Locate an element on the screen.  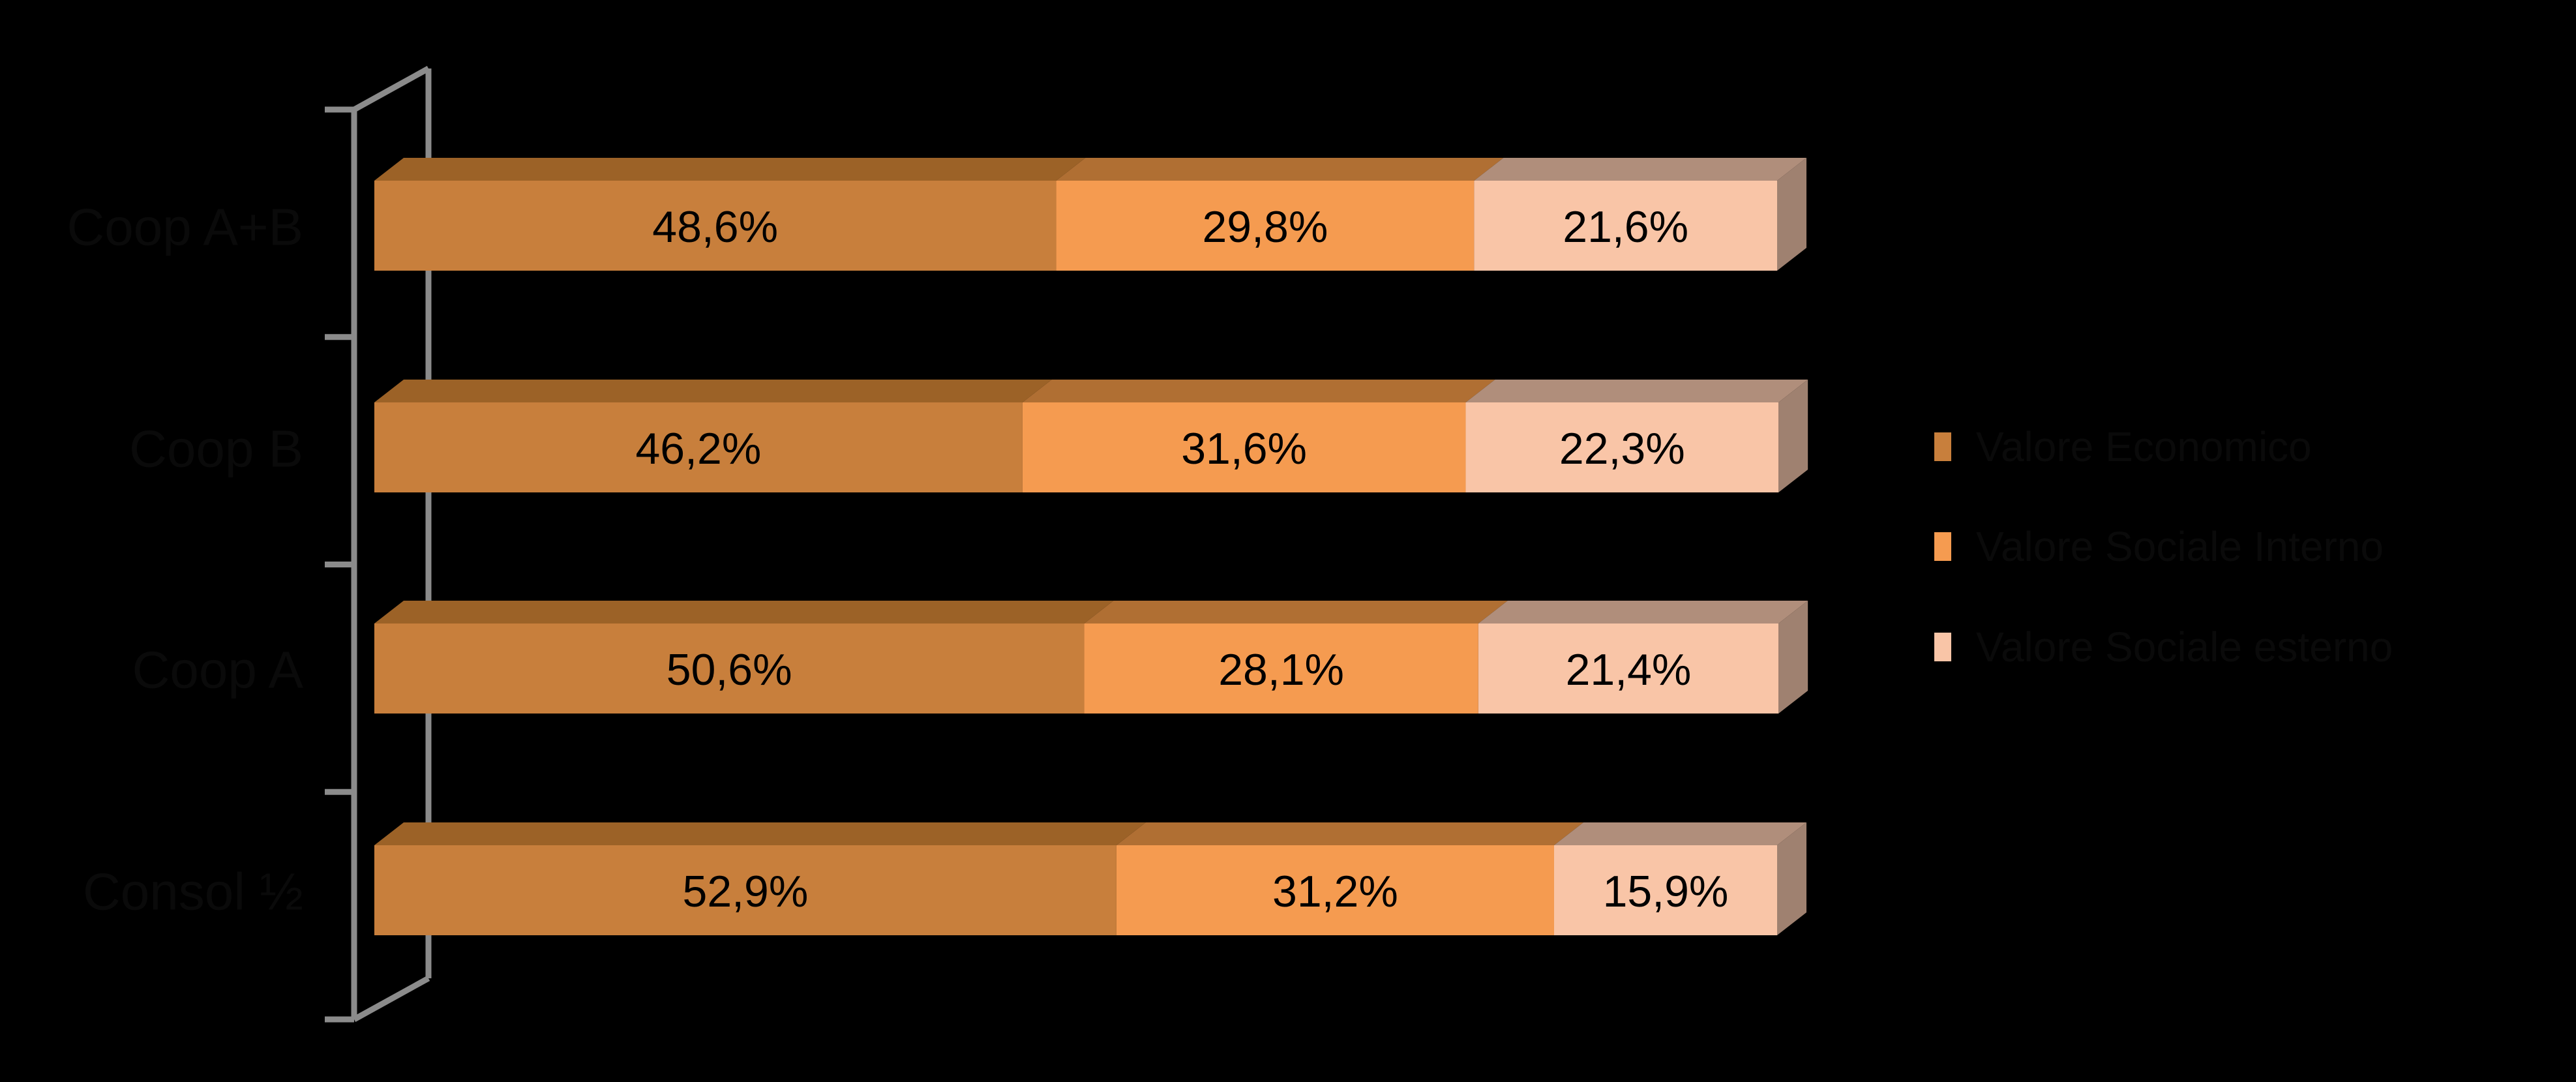
bar-segment-r2-s1 is located at coordinates (1296, 657).